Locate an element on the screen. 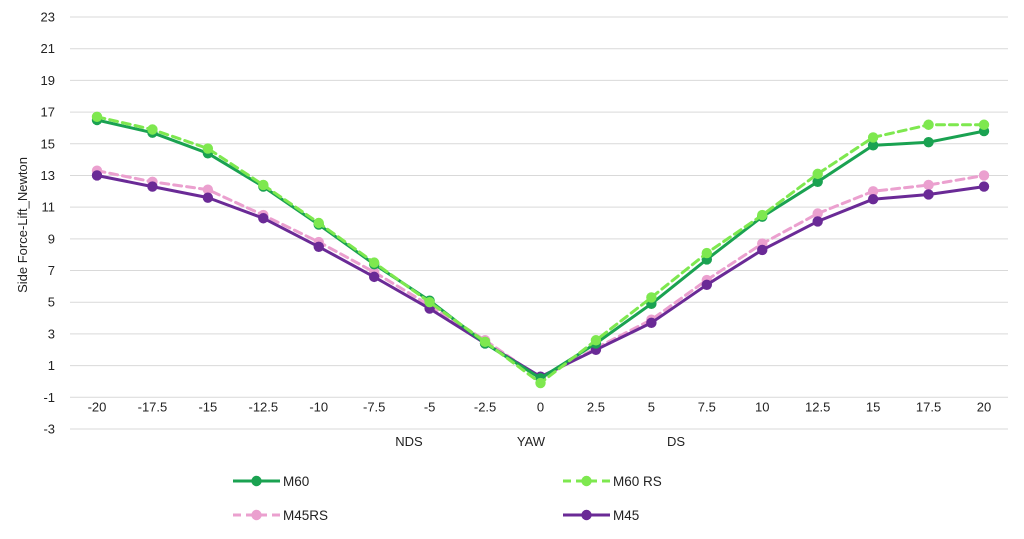 The height and width of the screenshot is (539, 1024). x-tick-label: -15 is located at coordinates (207, 406).